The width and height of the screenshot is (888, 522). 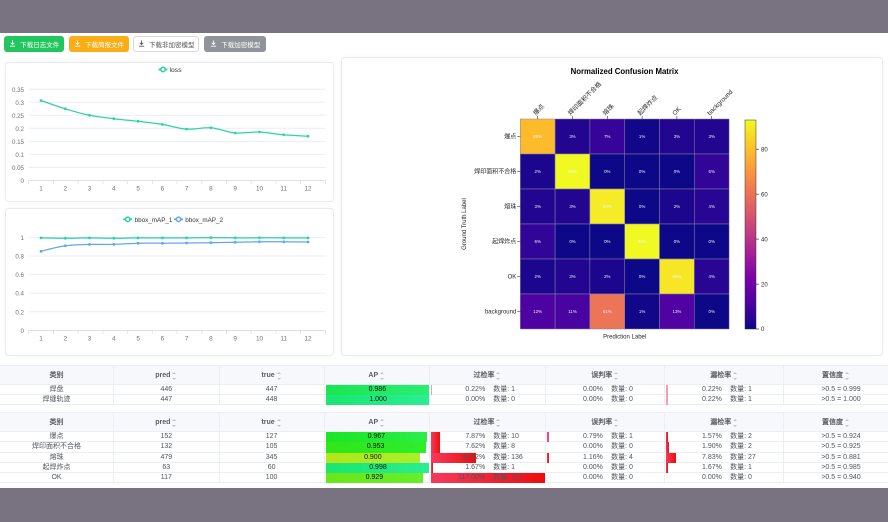 I want to click on svg-text: 7%, so click(x=607, y=136).